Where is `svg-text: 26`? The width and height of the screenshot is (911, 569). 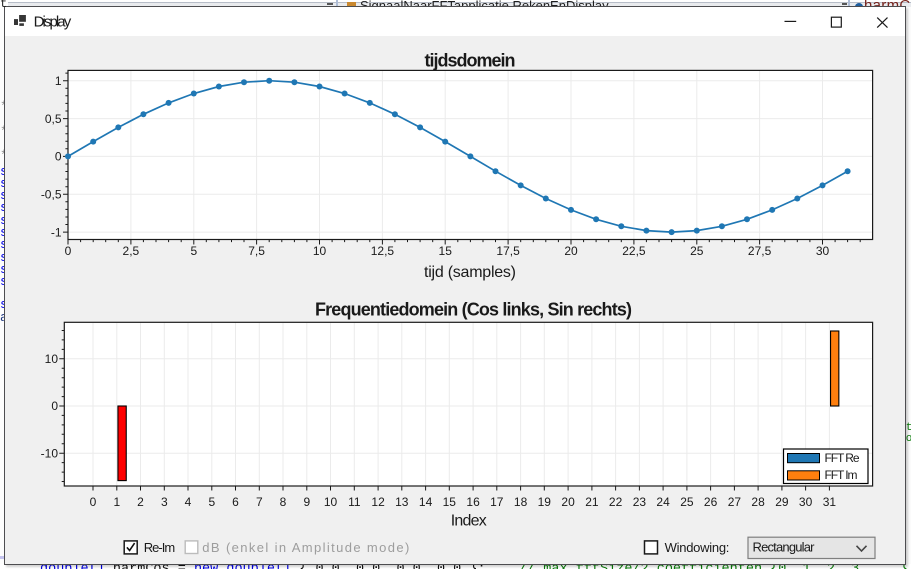
svg-text: 26 is located at coordinates (711, 502).